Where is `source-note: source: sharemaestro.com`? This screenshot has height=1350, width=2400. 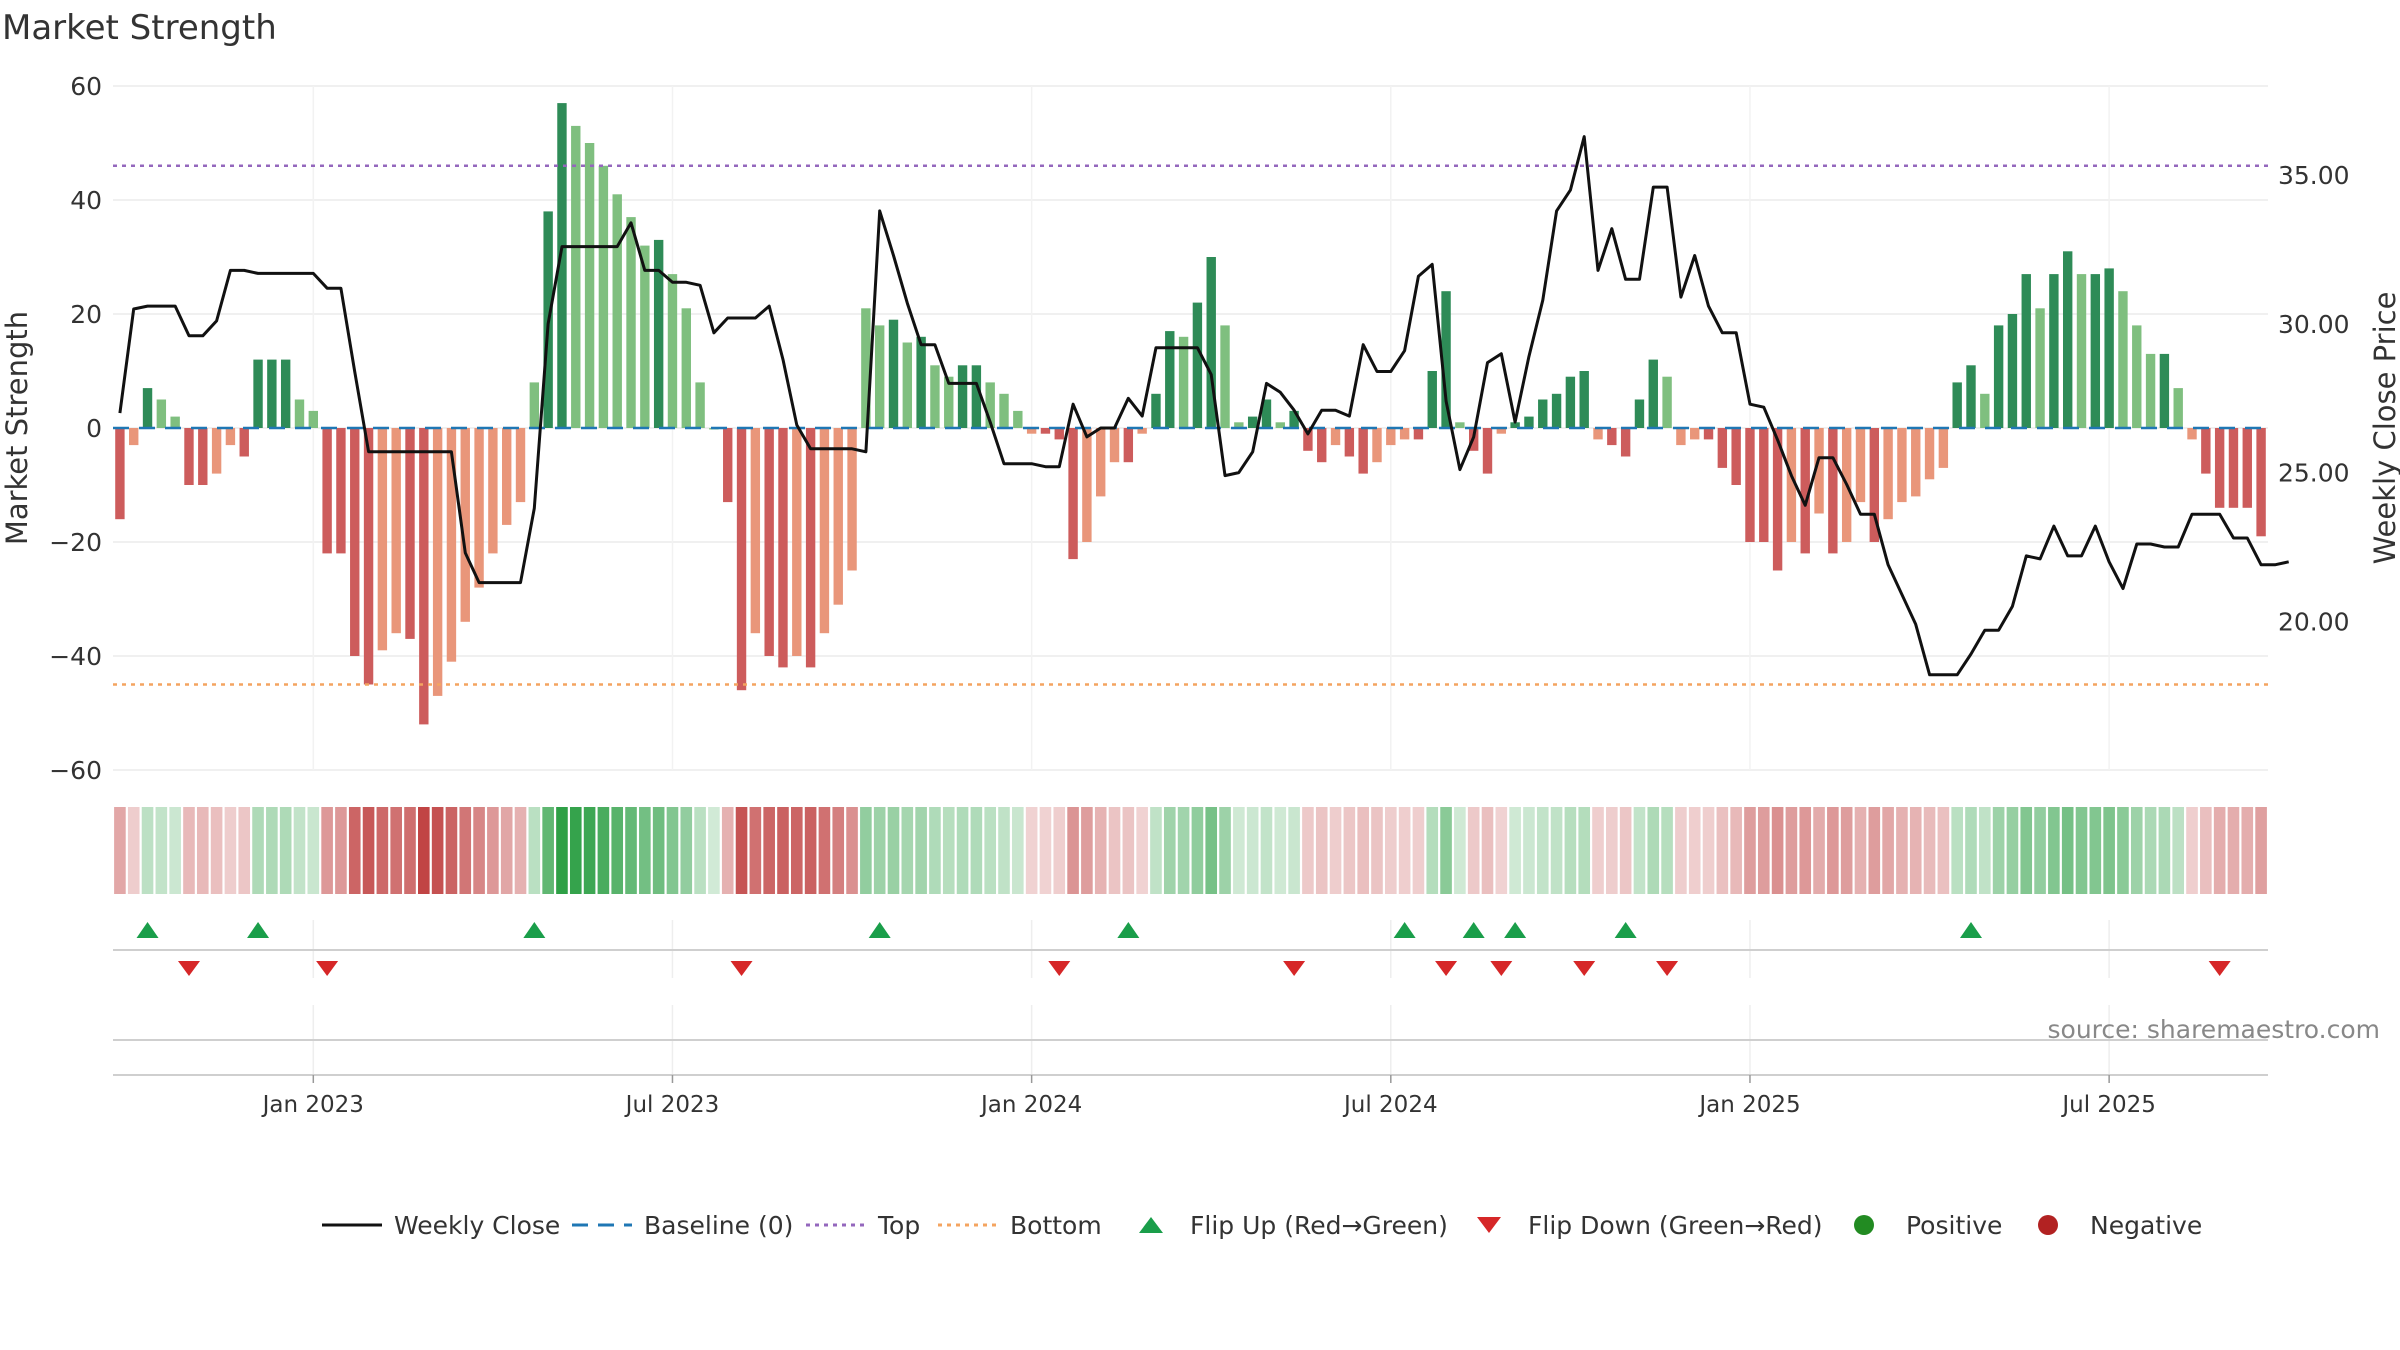
source-note: source: sharemaestro.com is located at coordinates (2214, 1029).